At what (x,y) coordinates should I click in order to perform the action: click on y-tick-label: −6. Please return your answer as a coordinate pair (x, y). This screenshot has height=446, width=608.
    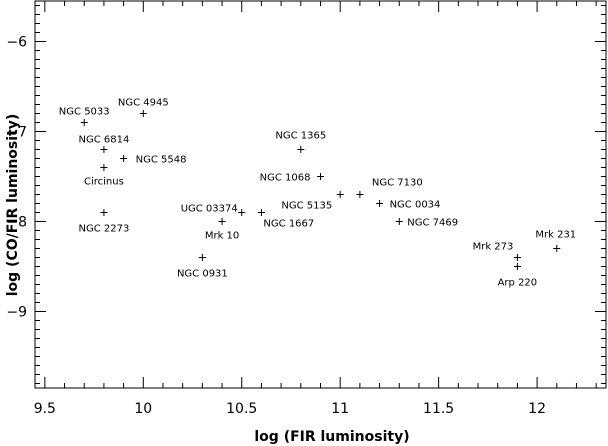
    Looking at the image, I should click on (16, 43).